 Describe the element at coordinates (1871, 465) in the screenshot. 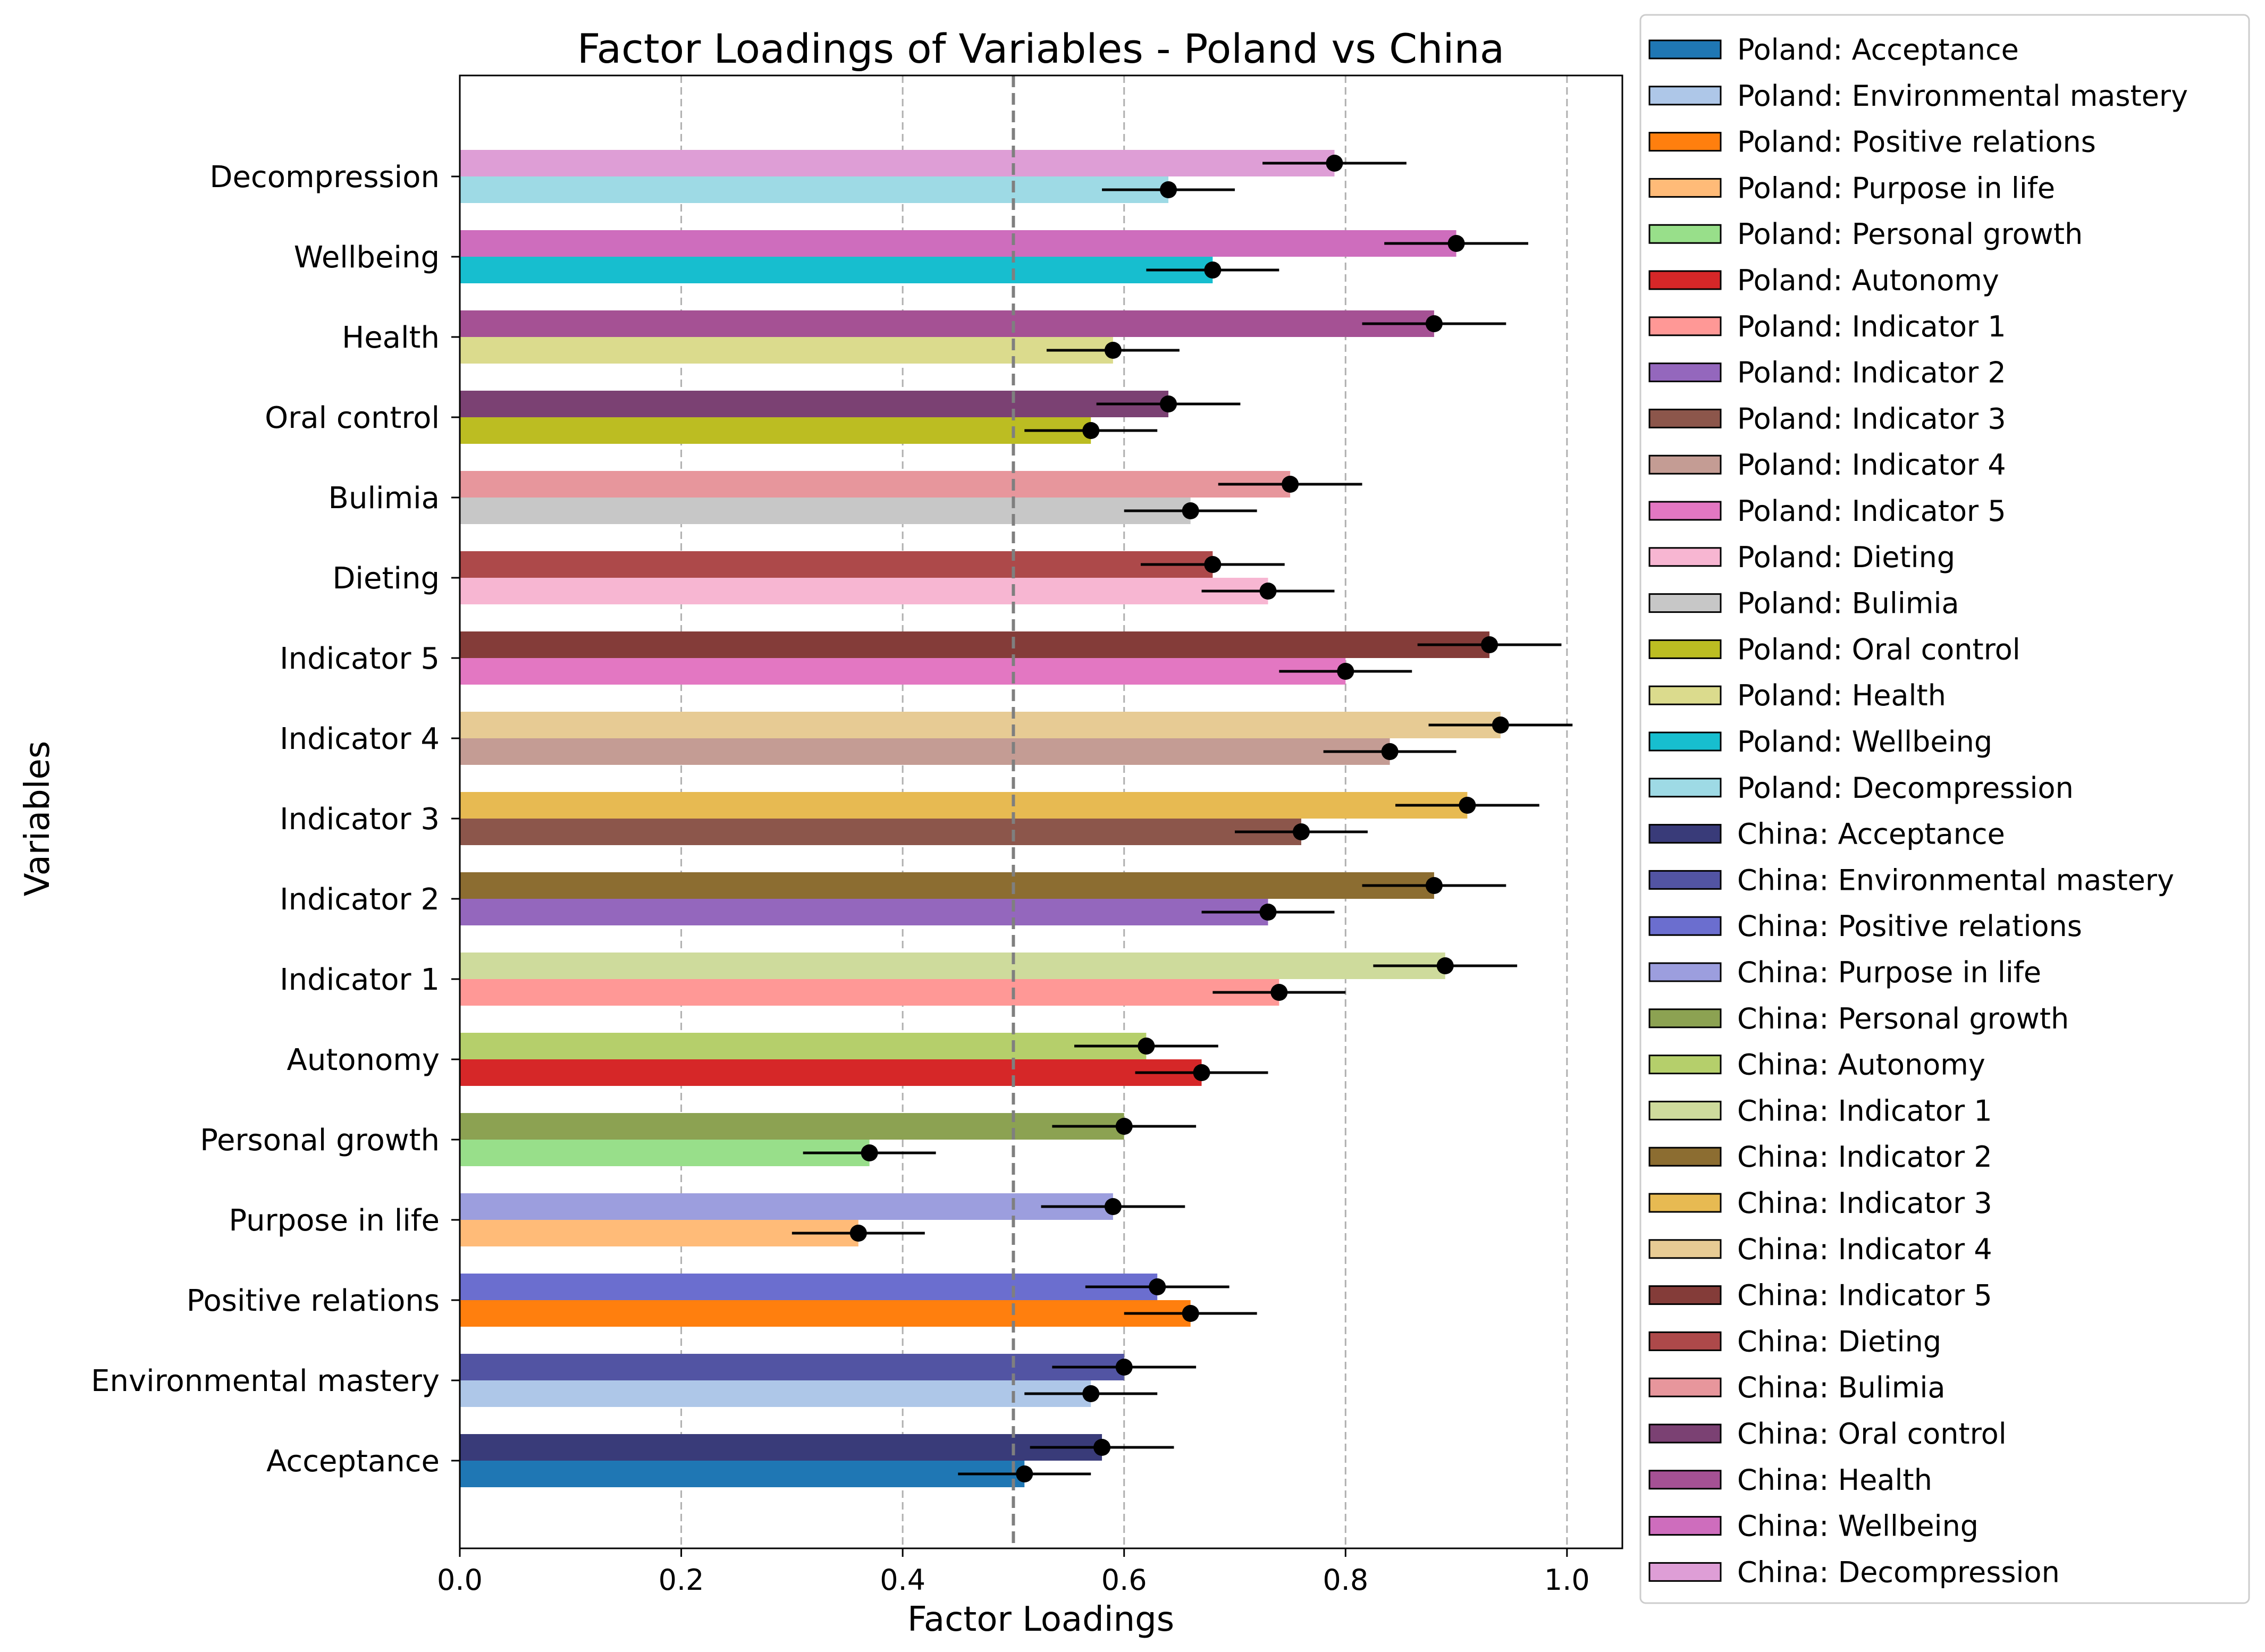

I see `legend-label: Poland: Indicator 4` at that location.